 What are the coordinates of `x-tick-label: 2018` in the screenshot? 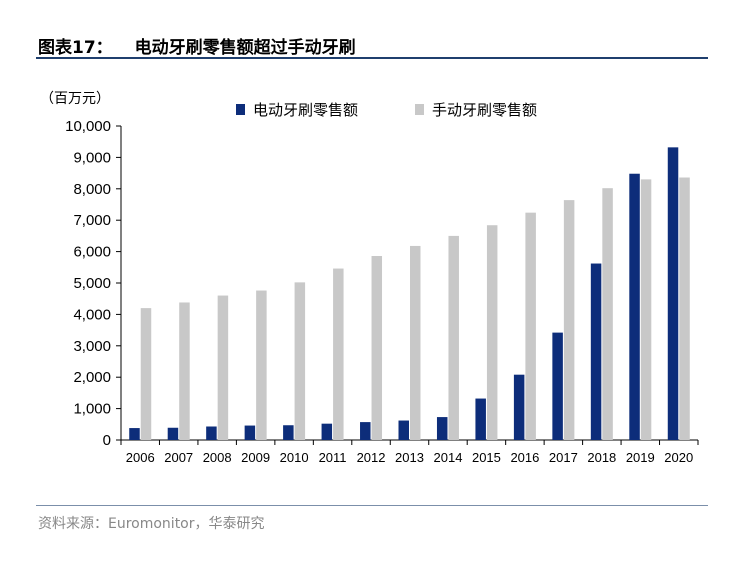 It's located at (601, 457).